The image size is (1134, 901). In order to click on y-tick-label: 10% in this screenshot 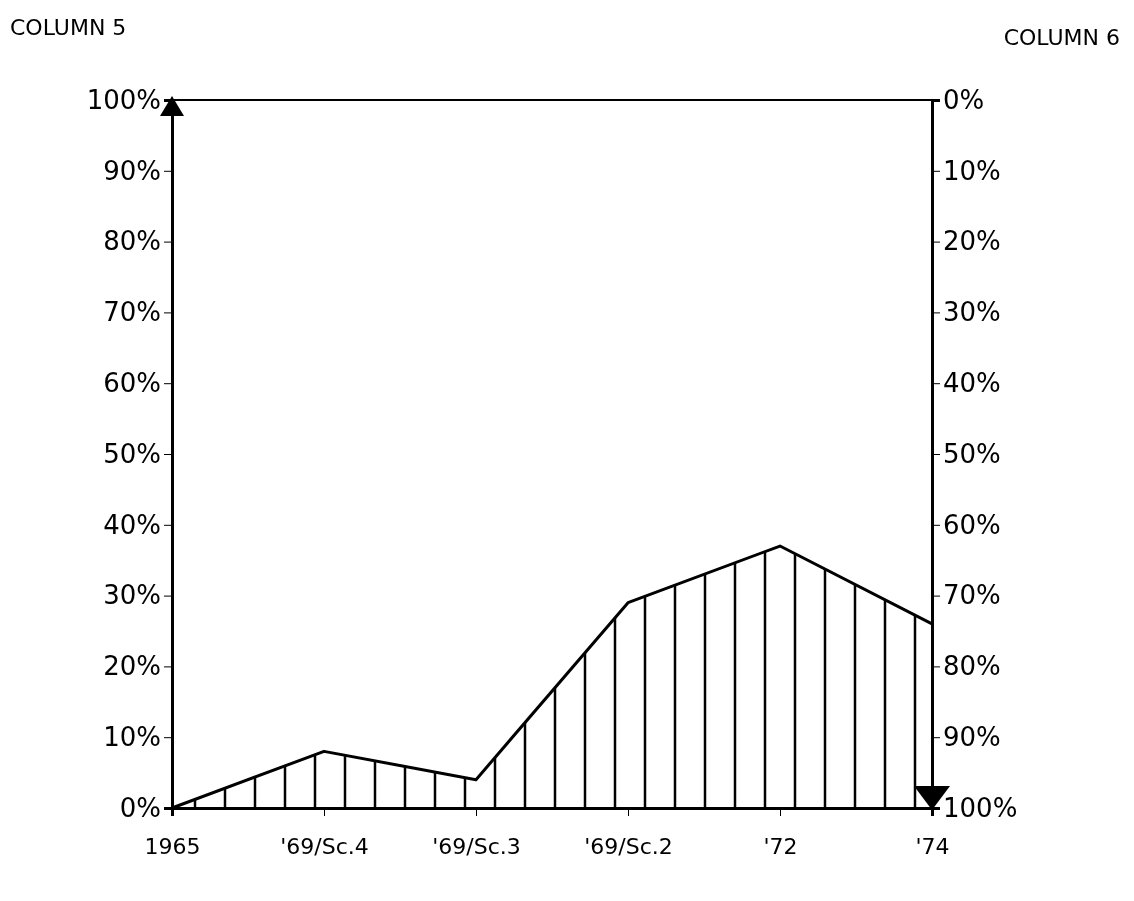, I will do `click(132, 737)`.